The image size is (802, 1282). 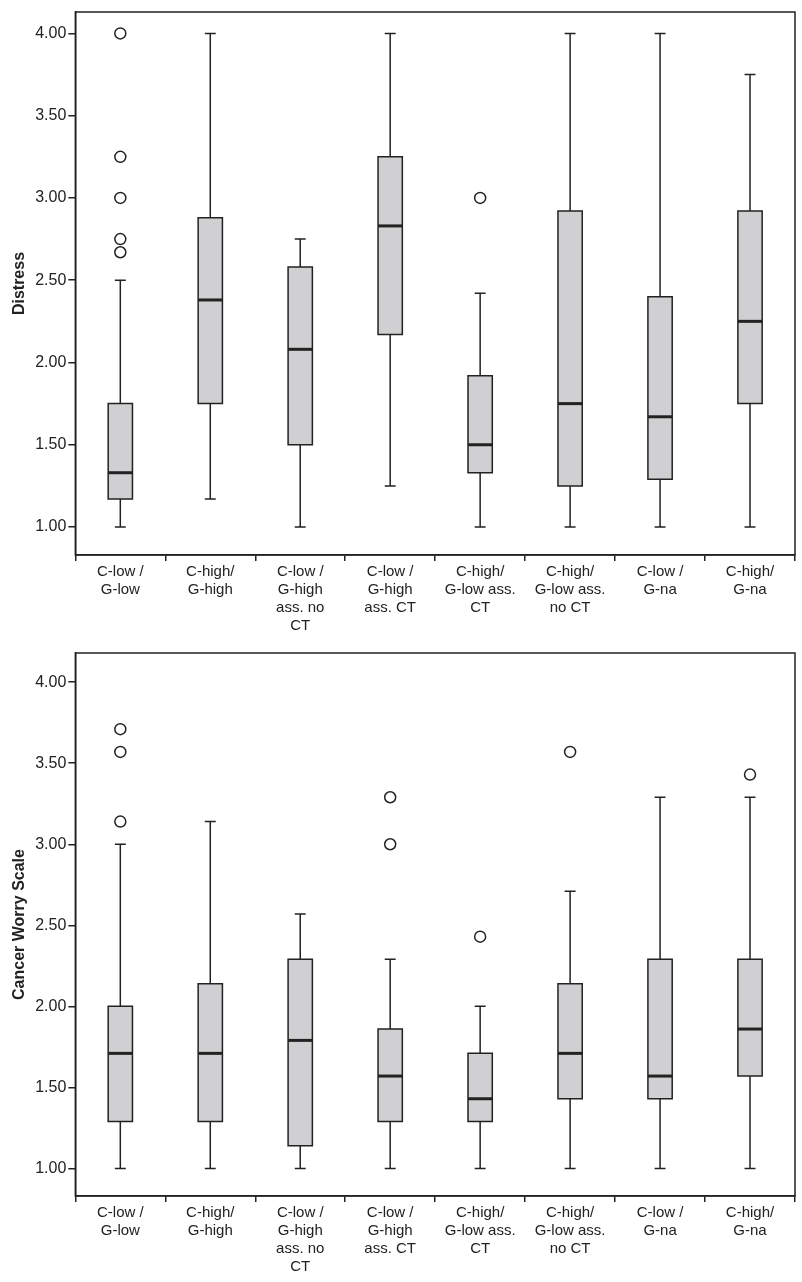 What do you see at coordinates (19, 924) in the screenshot?
I see `y-axis-title: Cancer Worry Scale` at bounding box center [19, 924].